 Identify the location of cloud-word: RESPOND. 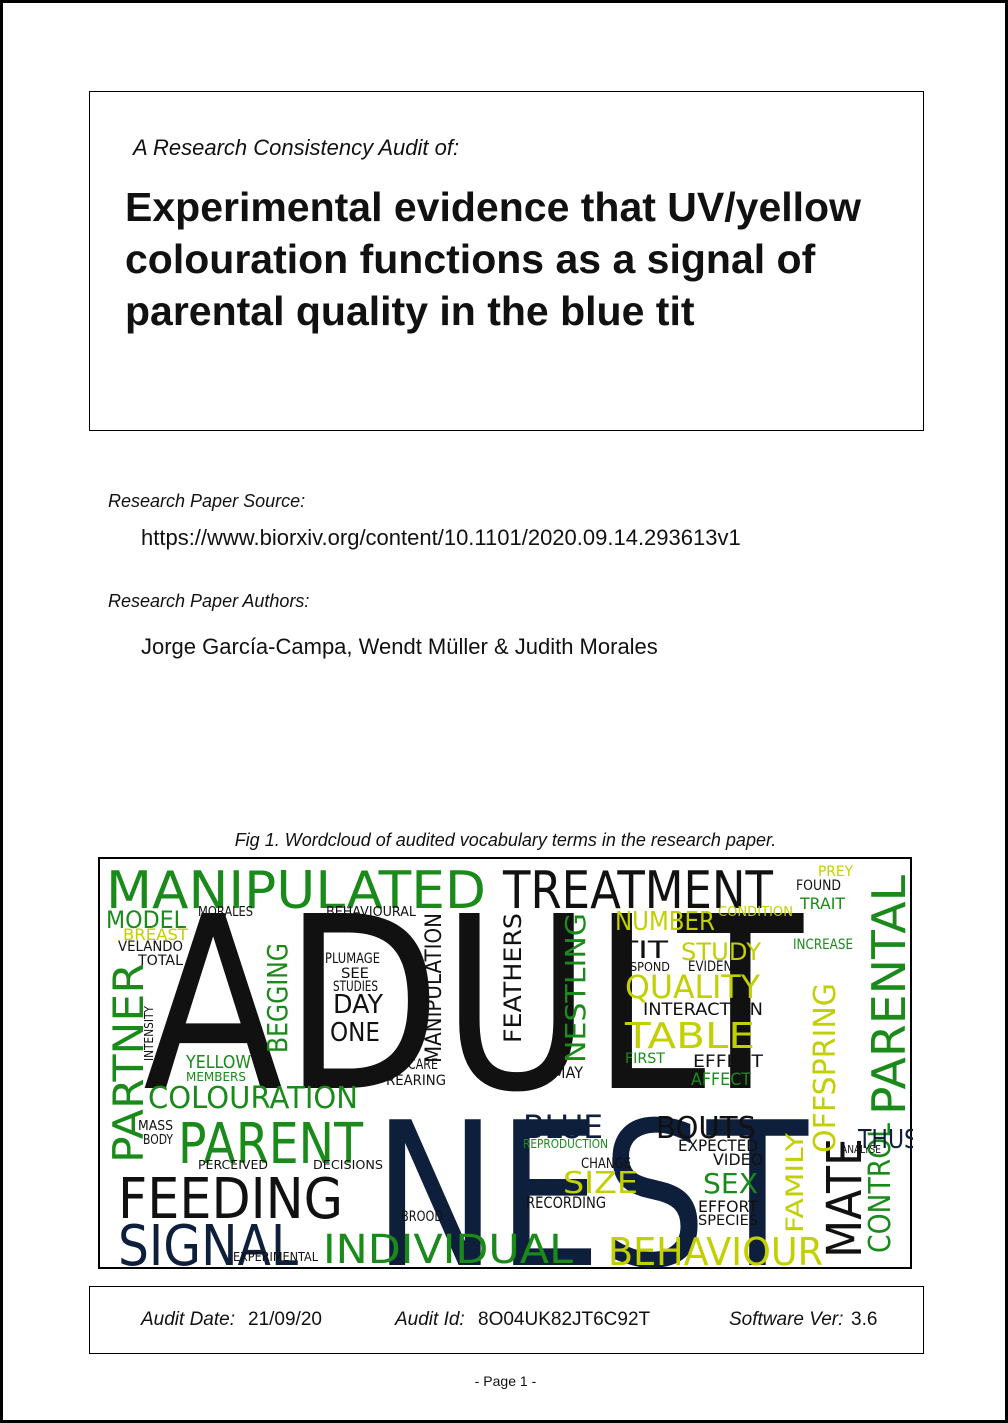
(642, 967).